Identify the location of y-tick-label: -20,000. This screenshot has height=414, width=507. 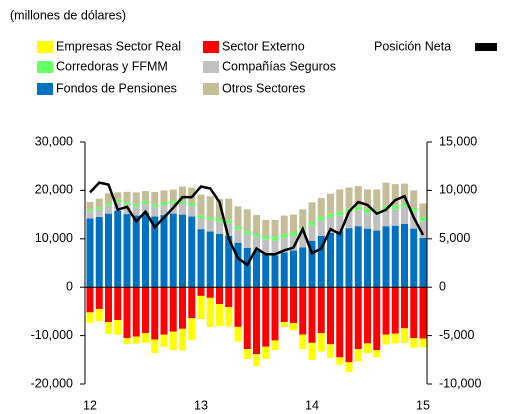
(52, 383).